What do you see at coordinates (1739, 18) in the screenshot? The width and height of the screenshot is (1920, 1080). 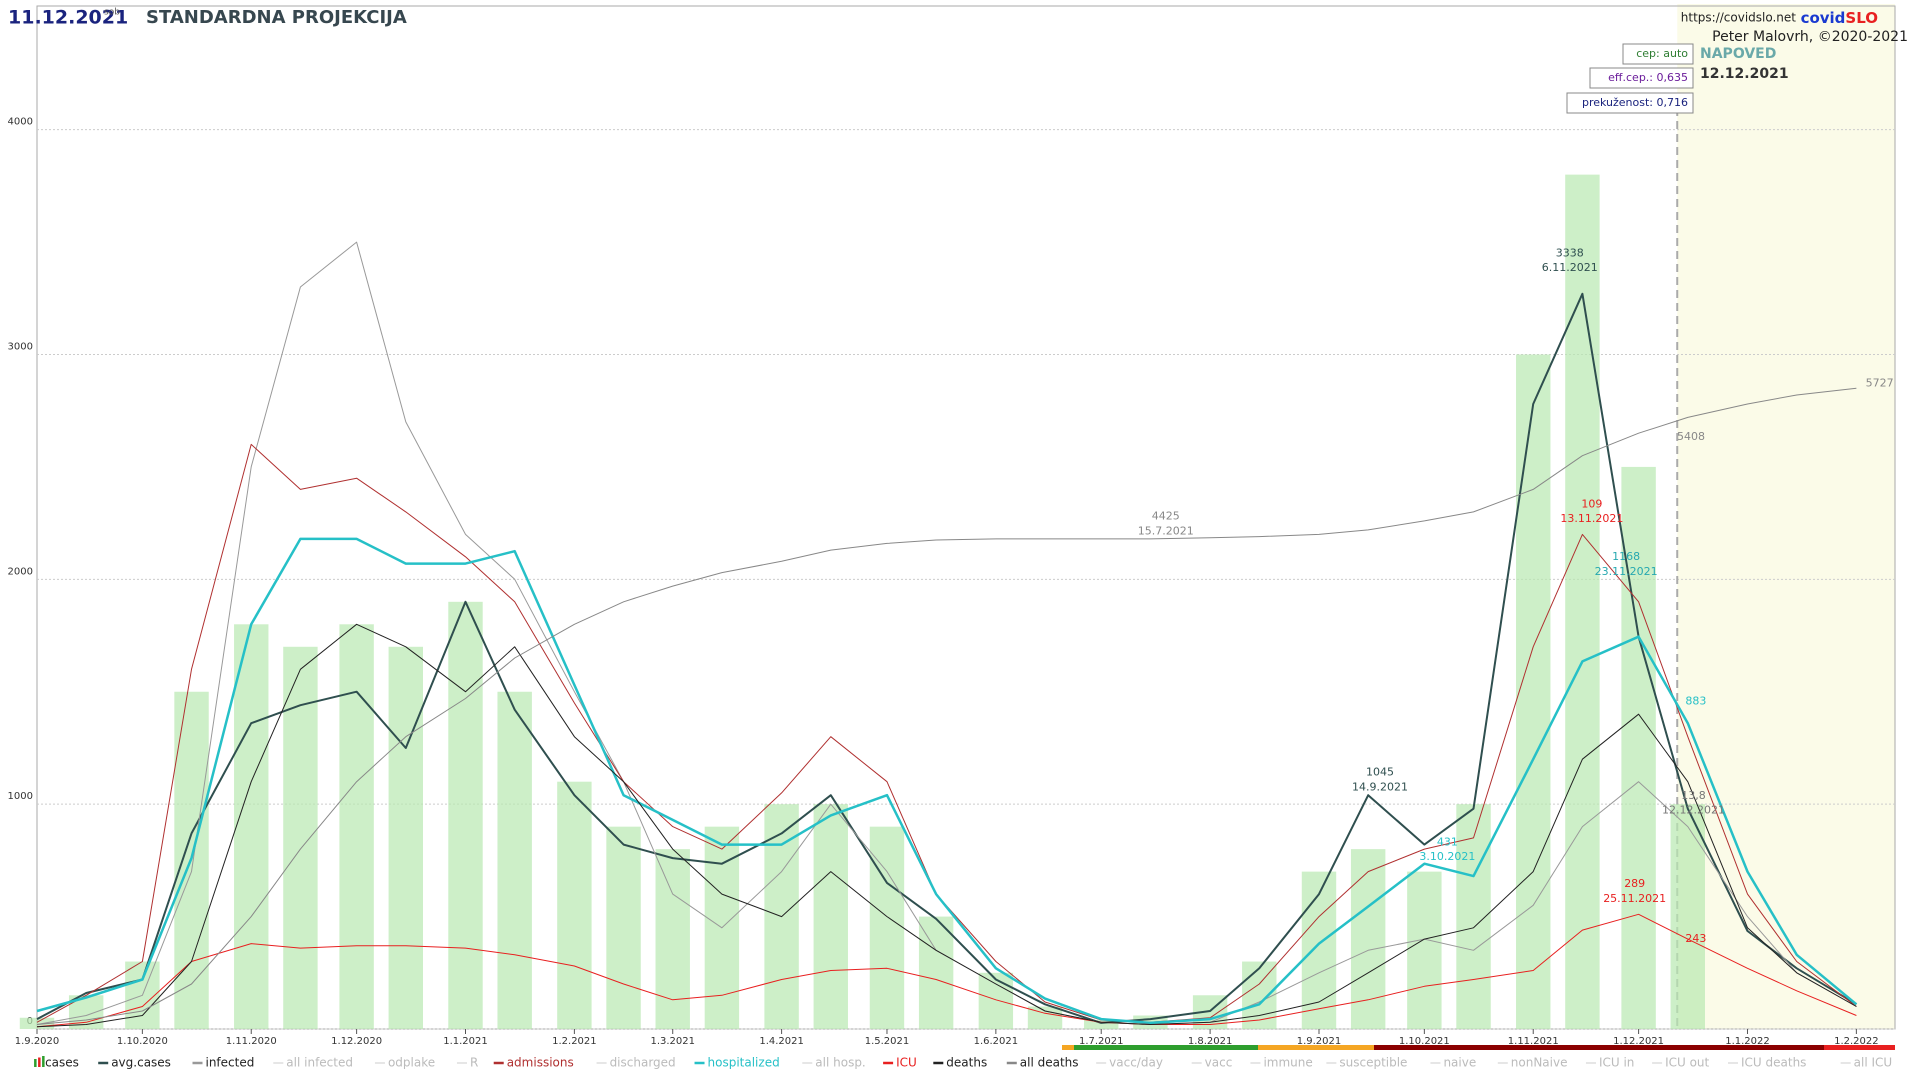 I see `url: https://covidslo.net` at bounding box center [1739, 18].